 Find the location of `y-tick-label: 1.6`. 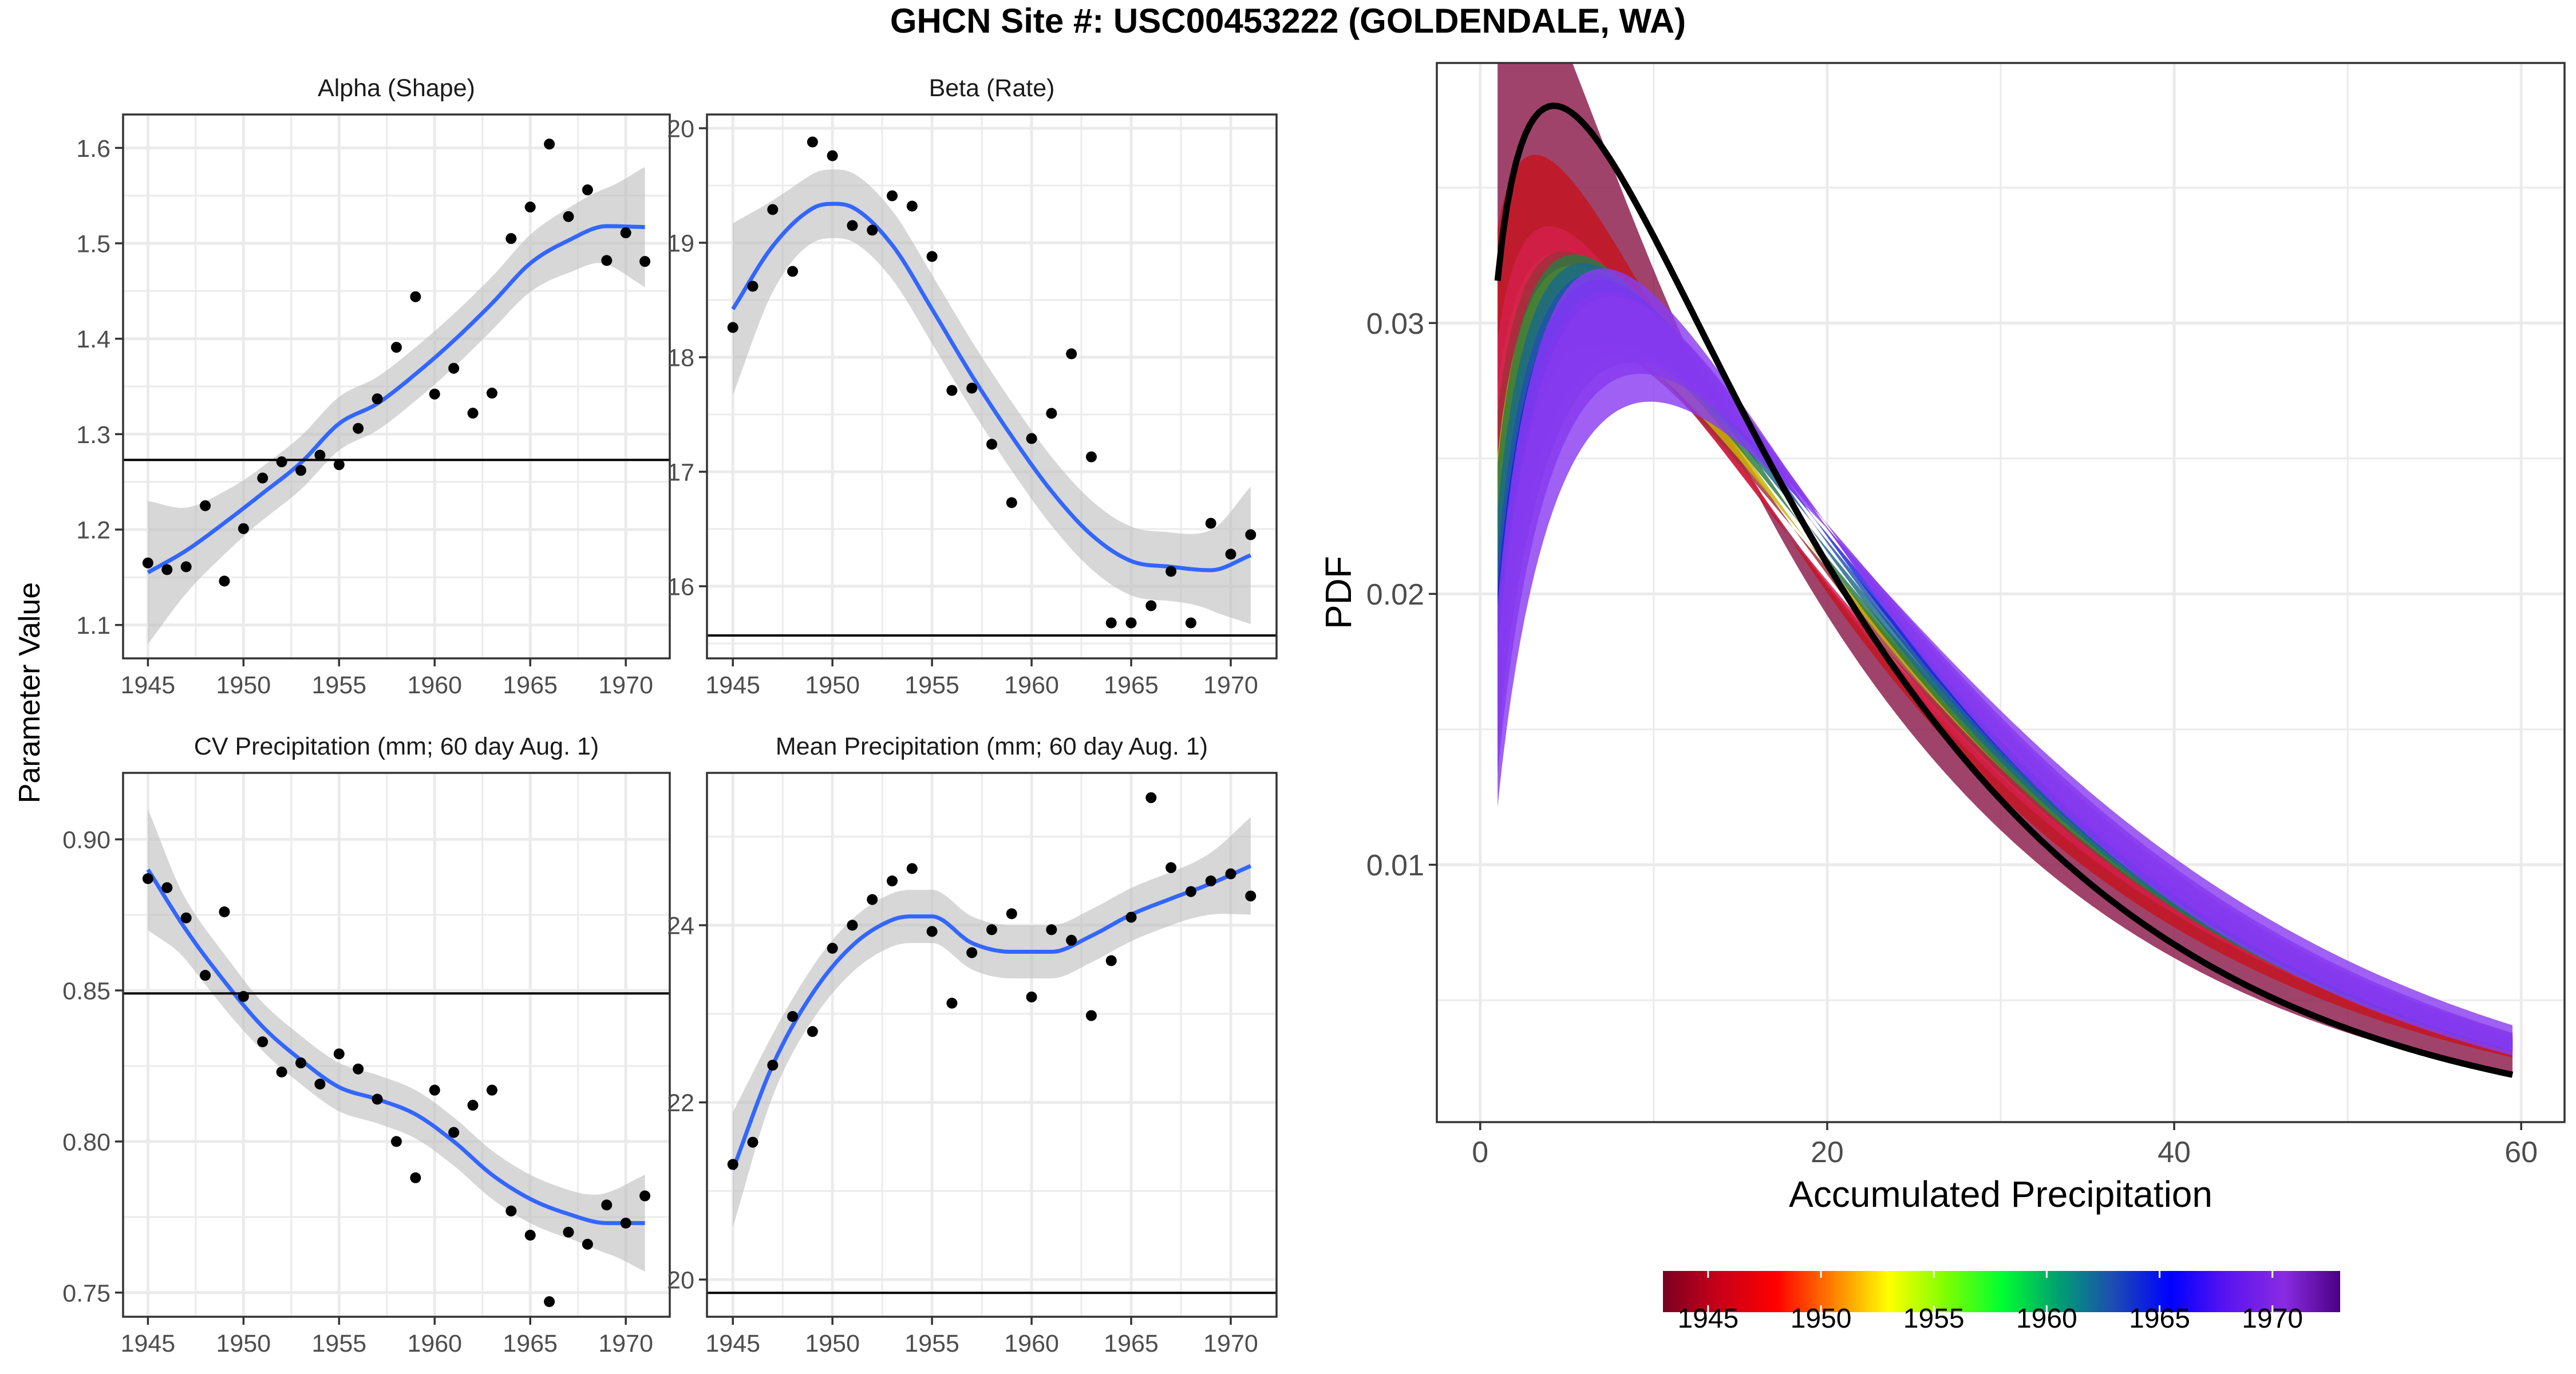

y-tick-label: 1.6 is located at coordinates (93, 149).